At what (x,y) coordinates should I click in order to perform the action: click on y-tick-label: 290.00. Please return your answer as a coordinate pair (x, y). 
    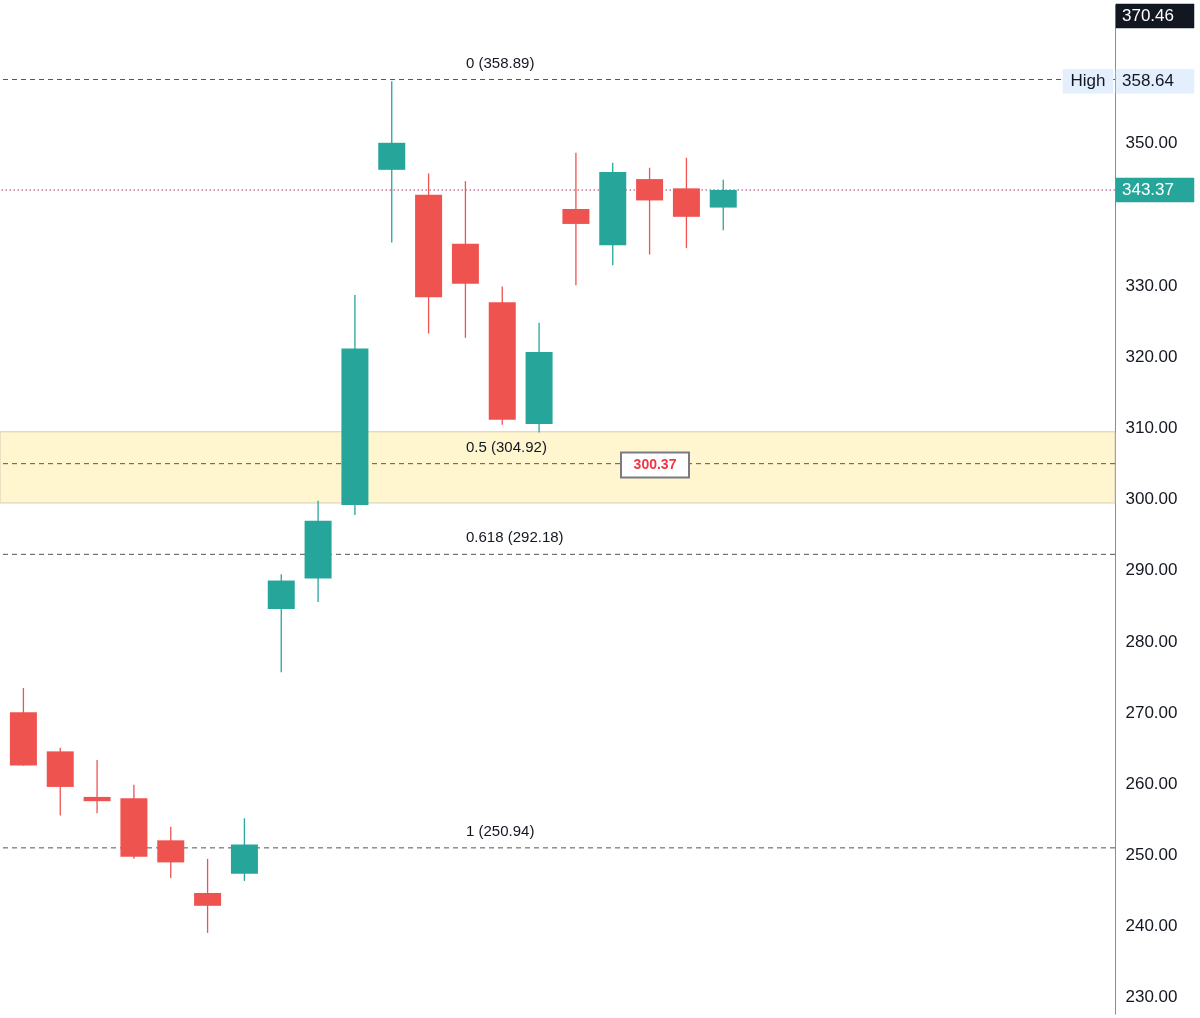
    Looking at the image, I should click on (1151, 570).